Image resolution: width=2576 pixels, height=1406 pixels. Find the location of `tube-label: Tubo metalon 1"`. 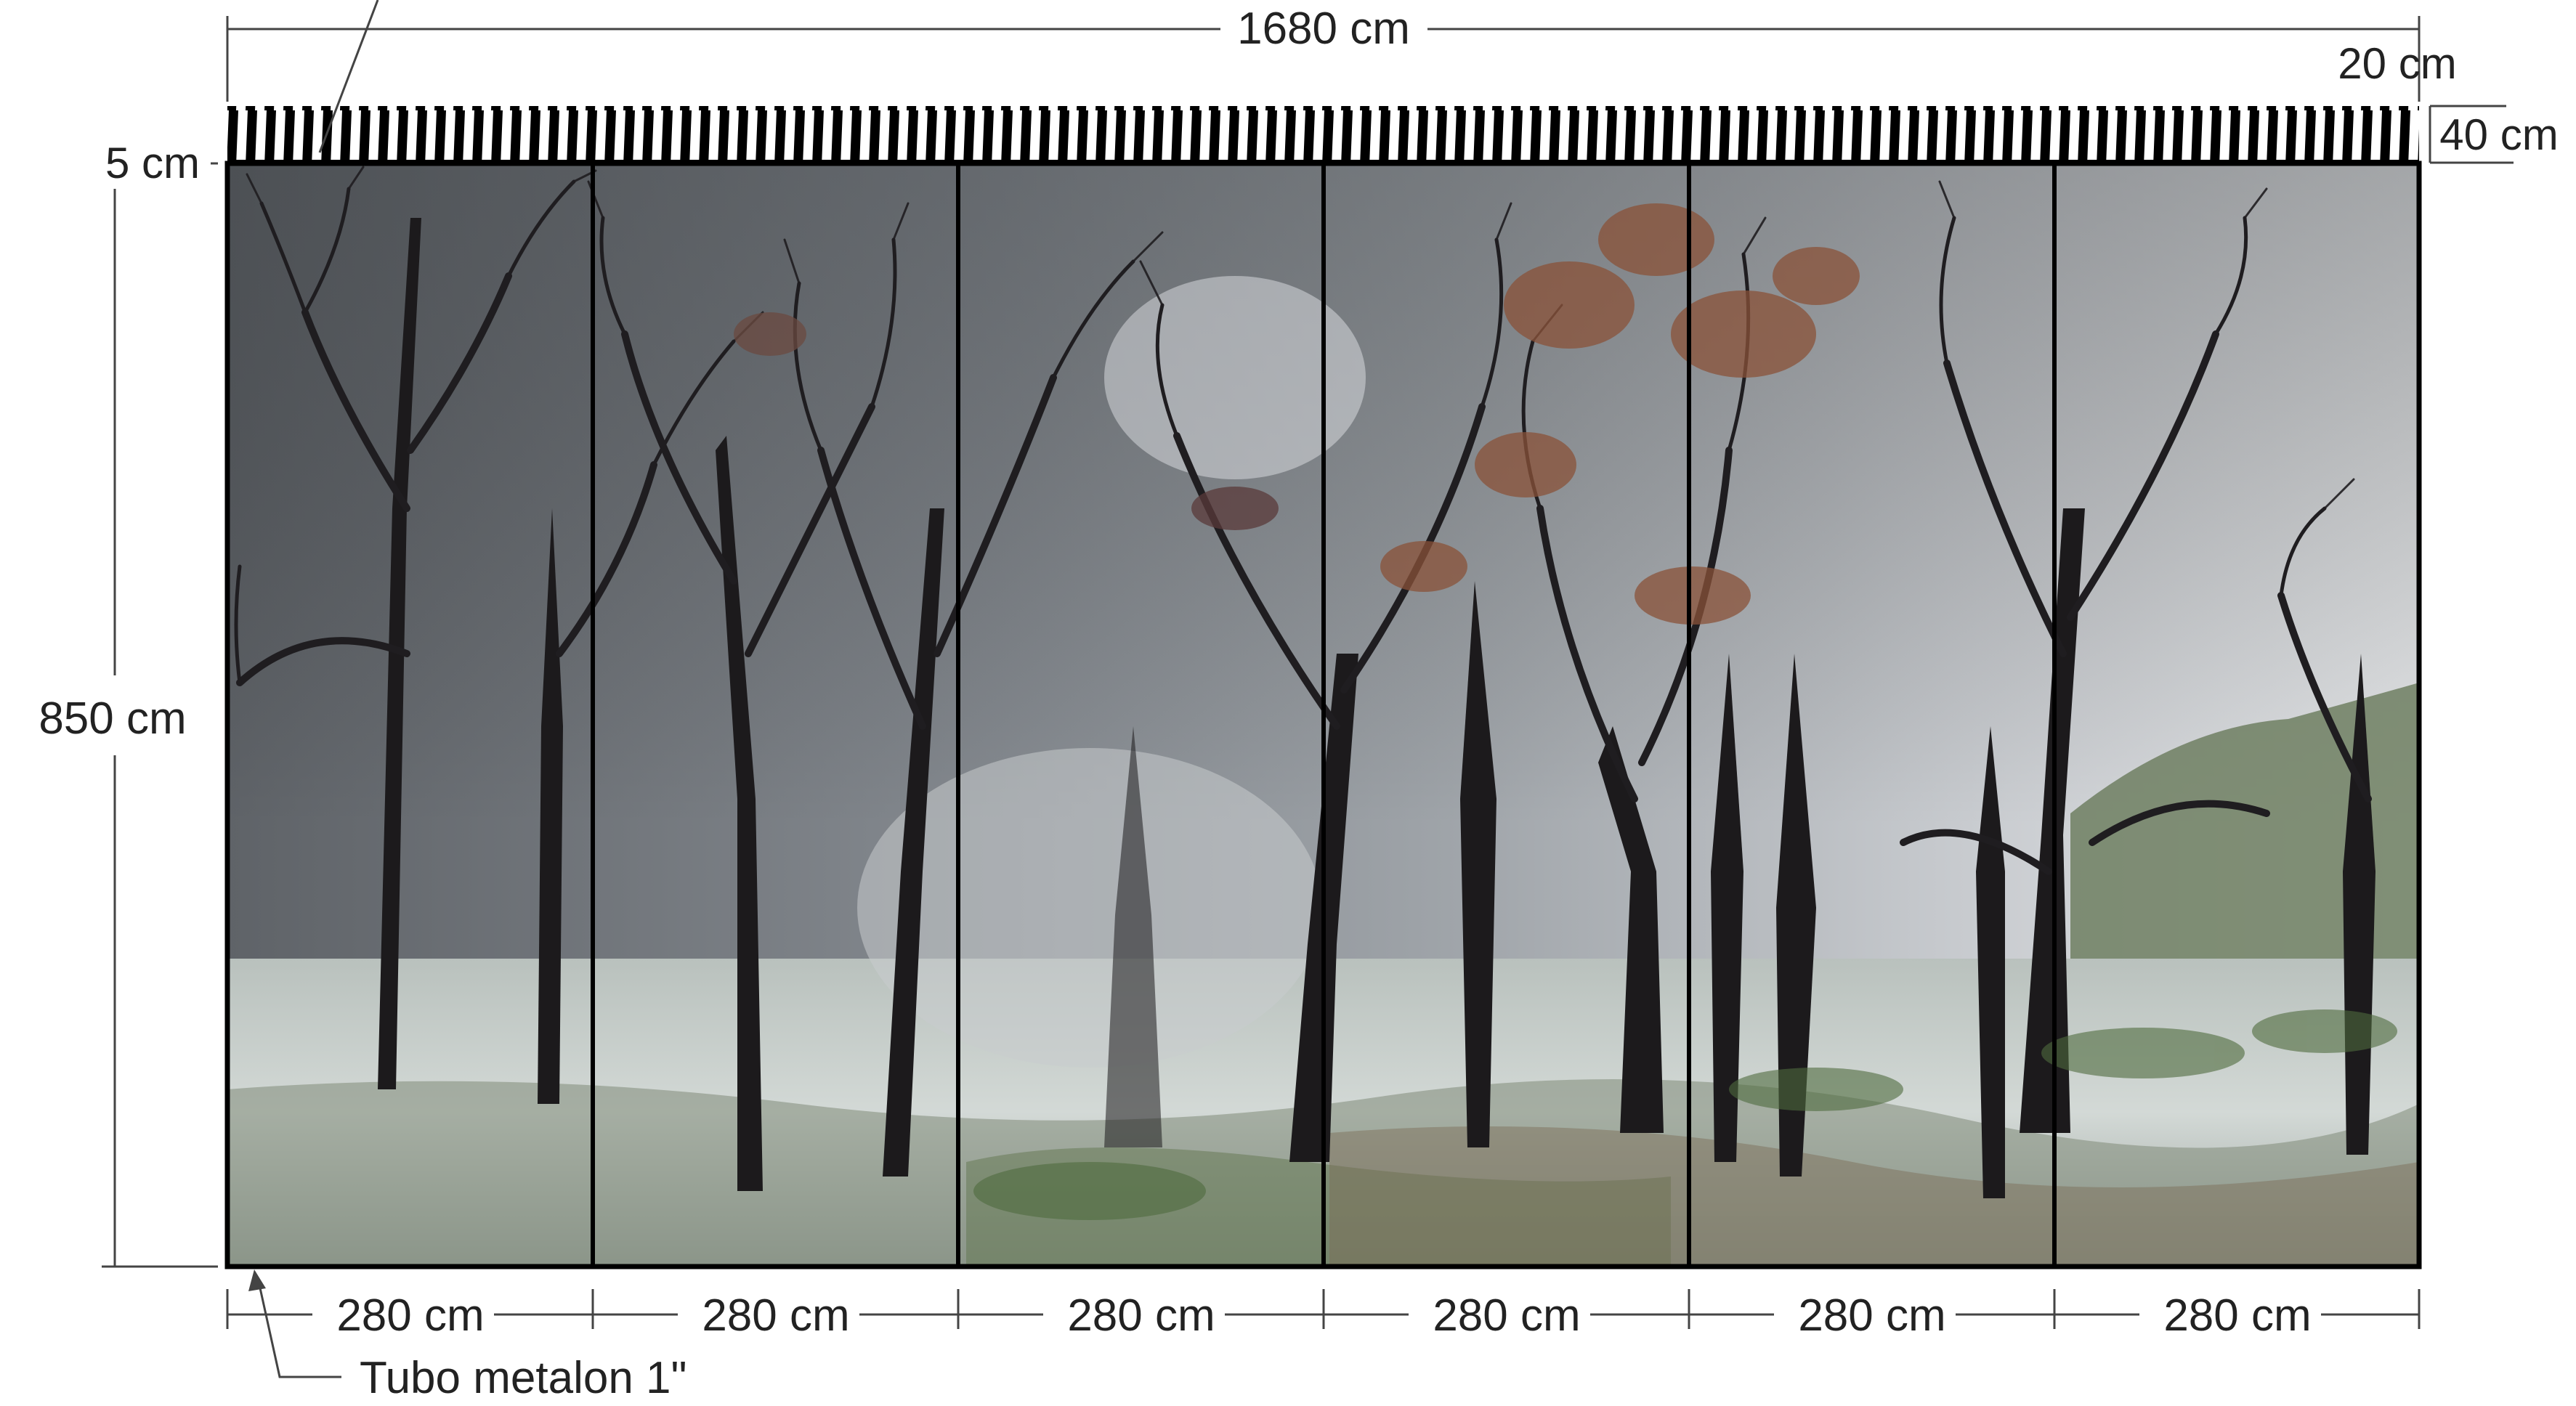

tube-label: Tubo metalon 1" is located at coordinates (523, 1378).